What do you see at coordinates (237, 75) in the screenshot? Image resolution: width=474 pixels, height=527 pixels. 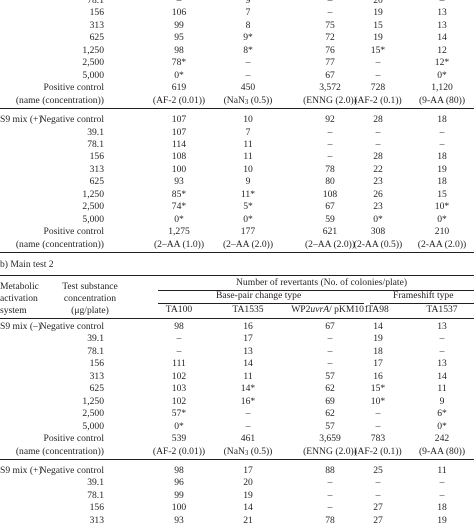 I see `table-row: 5,000 0* – 67 – 0*` at bounding box center [237, 75].